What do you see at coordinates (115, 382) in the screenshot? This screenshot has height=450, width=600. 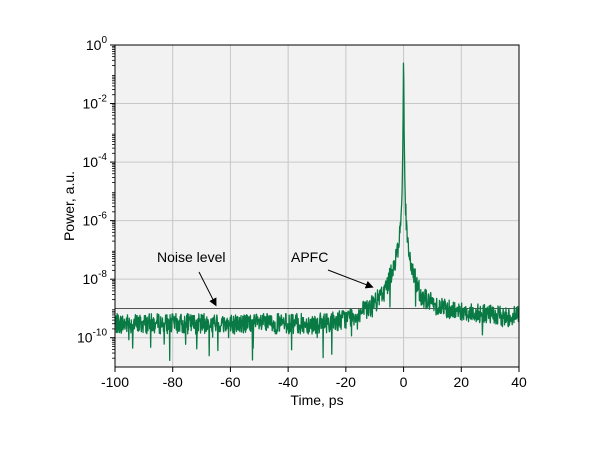 I see `x-tick-label: -100` at bounding box center [115, 382].